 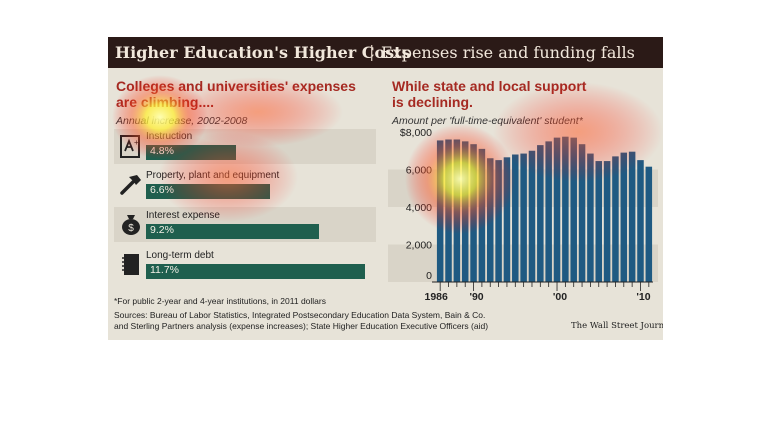 I want to click on y-tick-label: 6,000, so click(x=419, y=171).